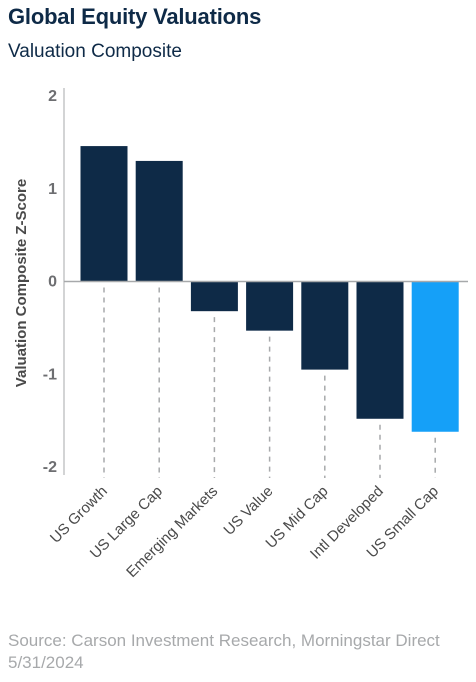 The image size is (476, 682). Describe the element at coordinates (95, 51) in the screenshot. I see `chart-subtitle: Valuation Composite` at that location.